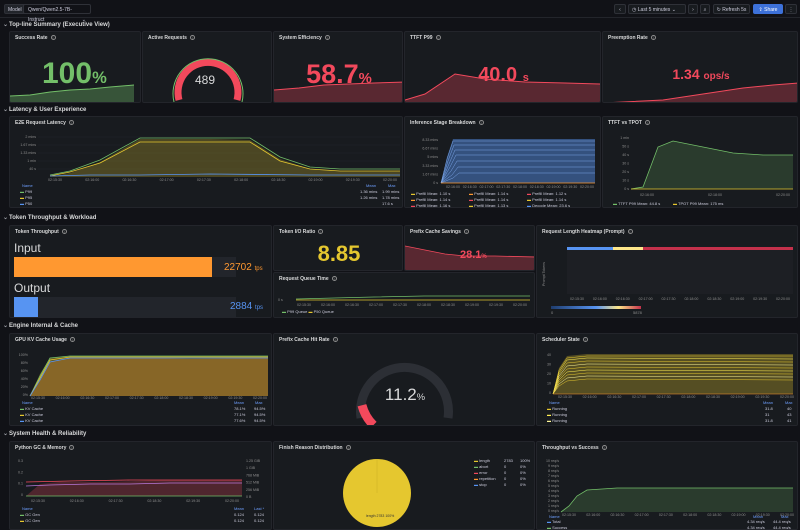  Describe the element at coordinates (421, 193) in the screenshot. I see `legend-name: Prefill` at that location.